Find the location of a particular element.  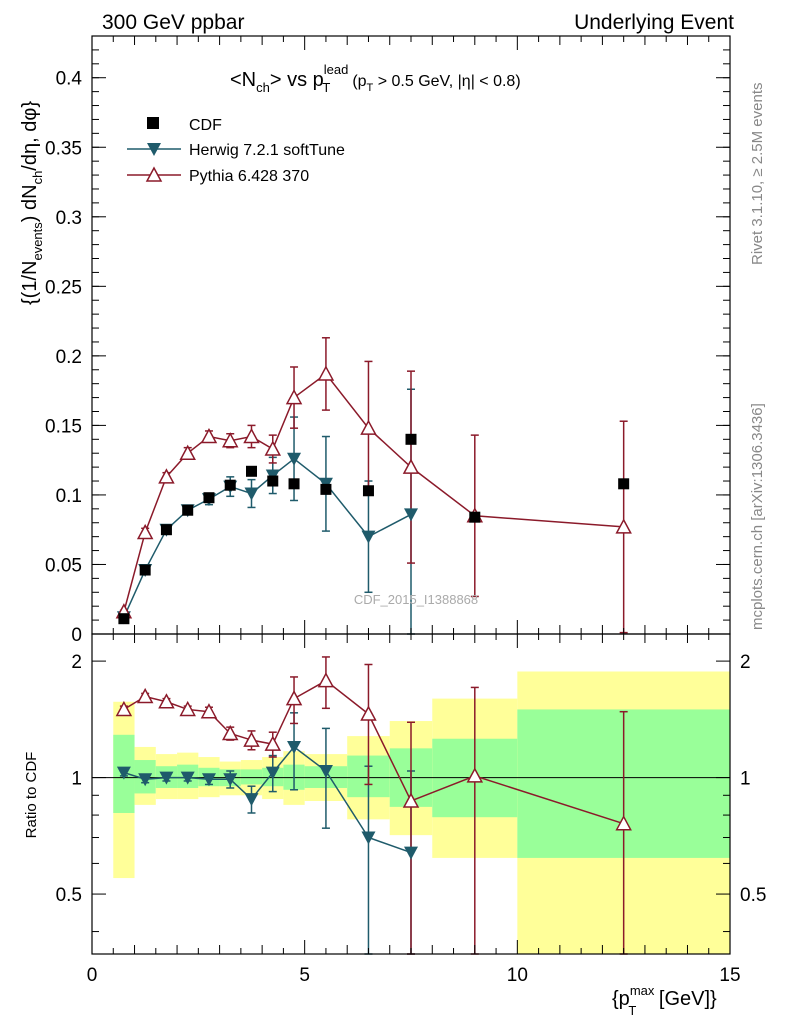

main-ytick-label: 0.2 is located at coordinates (69, 357).